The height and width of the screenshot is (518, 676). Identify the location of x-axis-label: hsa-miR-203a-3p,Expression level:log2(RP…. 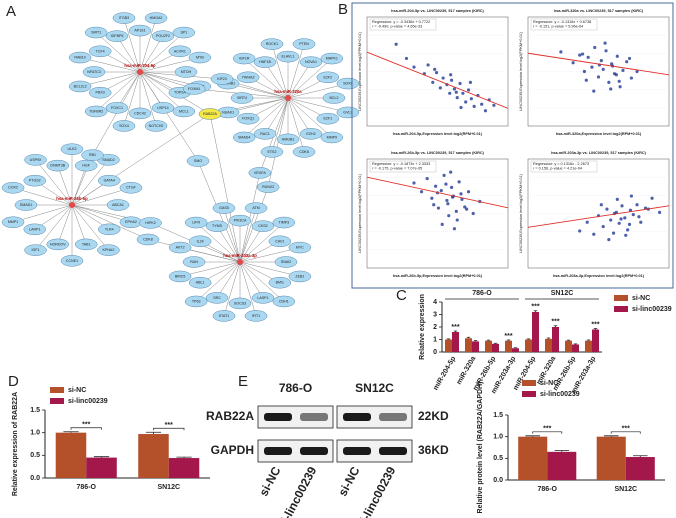
(599, 276).